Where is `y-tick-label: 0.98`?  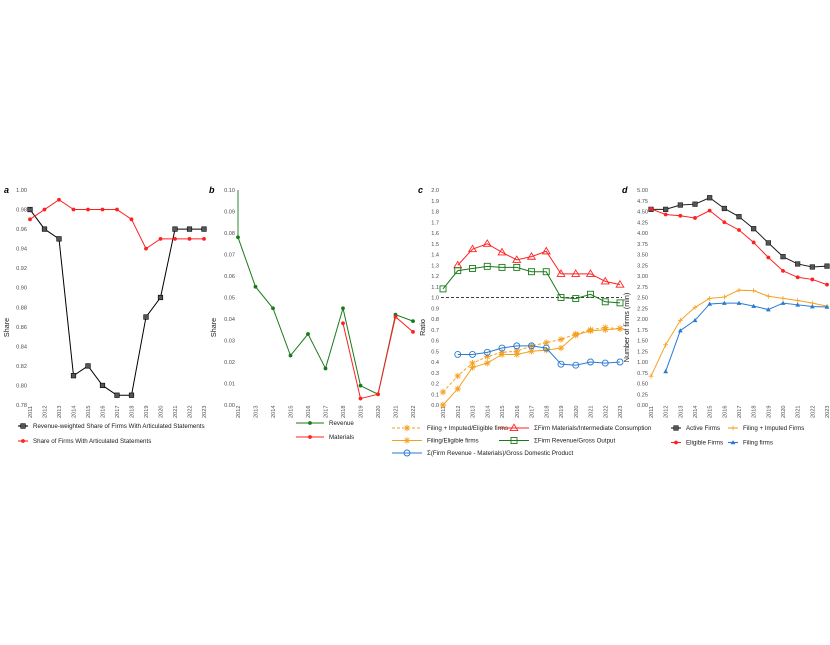 y-tick-label: 0.98 is located at coordinates (21, 211).